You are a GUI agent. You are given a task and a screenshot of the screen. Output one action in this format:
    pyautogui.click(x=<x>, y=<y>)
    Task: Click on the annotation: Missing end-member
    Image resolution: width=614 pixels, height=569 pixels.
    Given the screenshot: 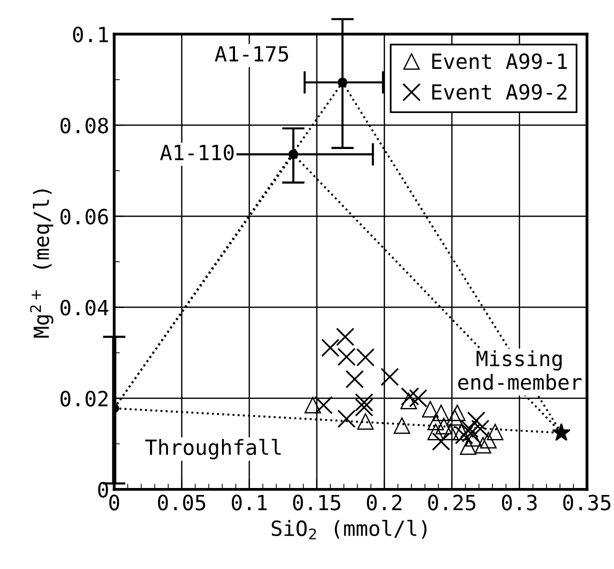 What is the action you would take?
    pyautogui.click(x=520, y=370)
    